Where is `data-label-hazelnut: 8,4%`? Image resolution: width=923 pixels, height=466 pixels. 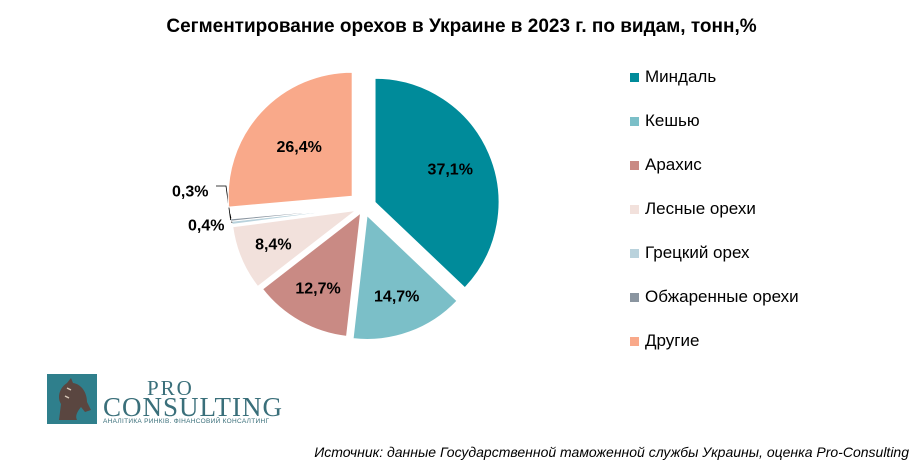
data-label-hazelnut: 8,4% is located at coordinates (273, 244).